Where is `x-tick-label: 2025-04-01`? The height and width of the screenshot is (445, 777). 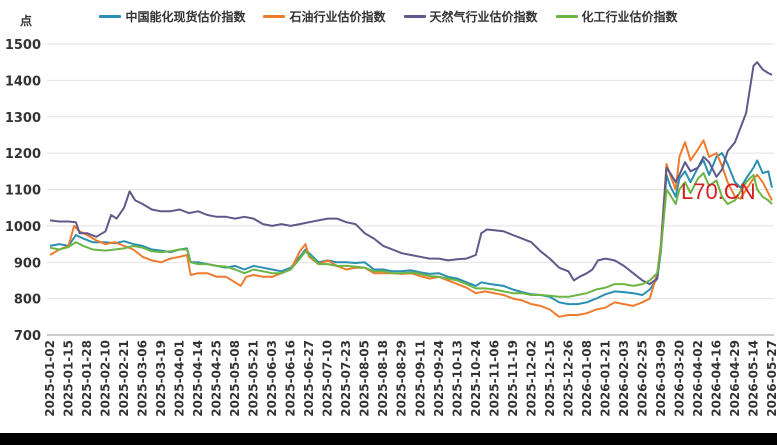 x-tick-label: 2025-04-01 is located at coordinates (180, 378).